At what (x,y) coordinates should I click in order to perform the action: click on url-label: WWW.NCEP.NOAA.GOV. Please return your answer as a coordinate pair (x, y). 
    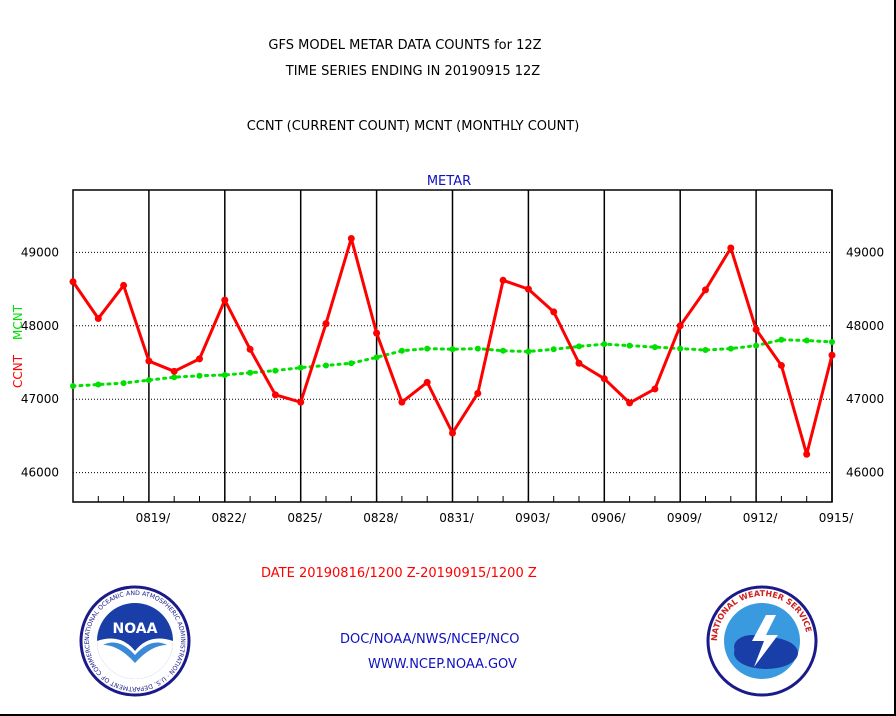
    Looking at the image, I should click on (442, 664).